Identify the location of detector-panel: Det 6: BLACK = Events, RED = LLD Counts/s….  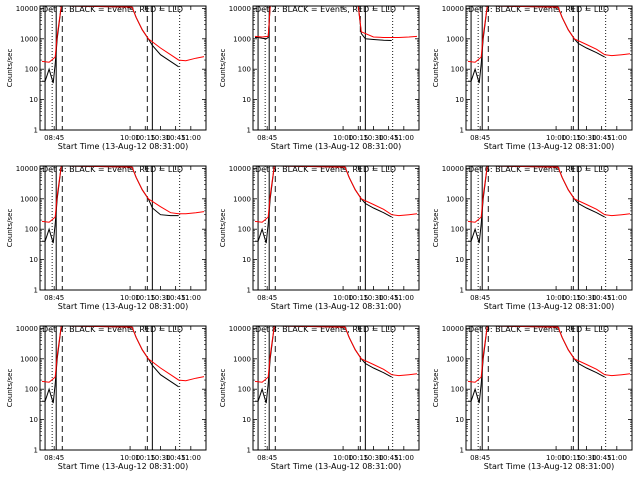
(532, 238).